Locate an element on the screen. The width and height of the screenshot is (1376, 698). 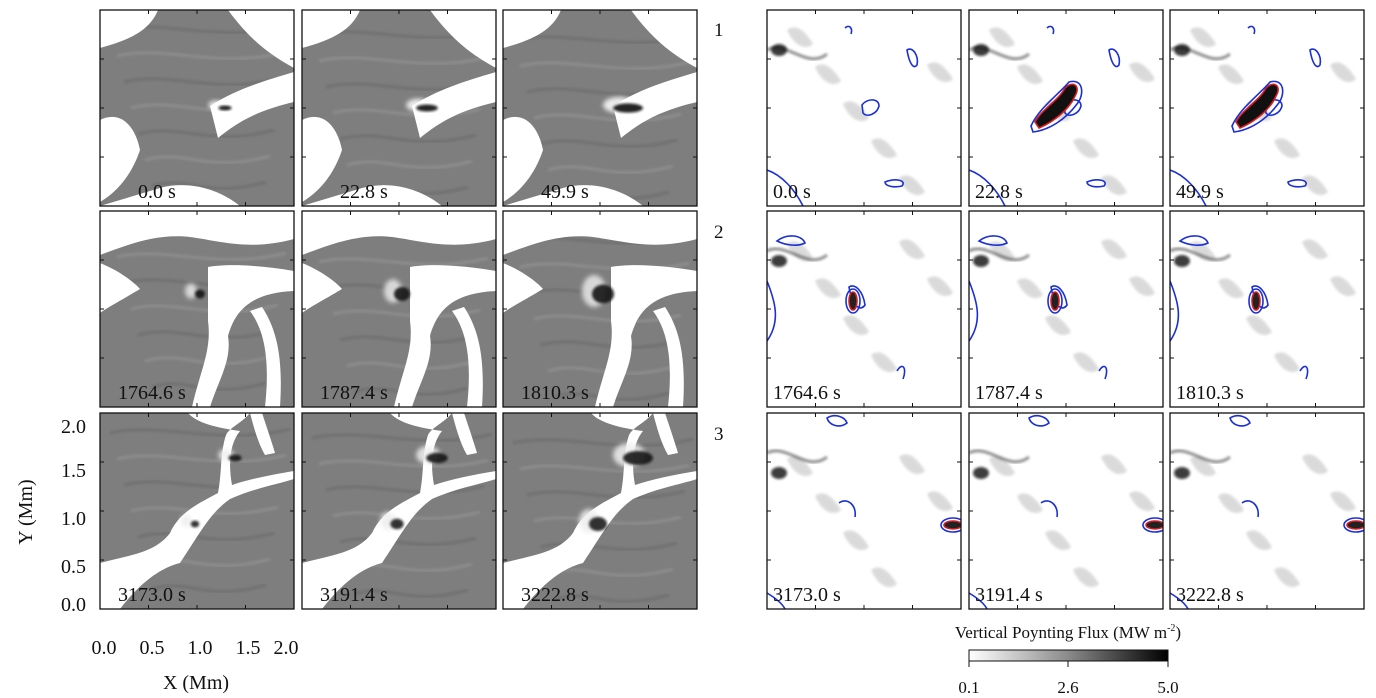
y-tick-2: 1.0 is located at coordinates (73, 519).